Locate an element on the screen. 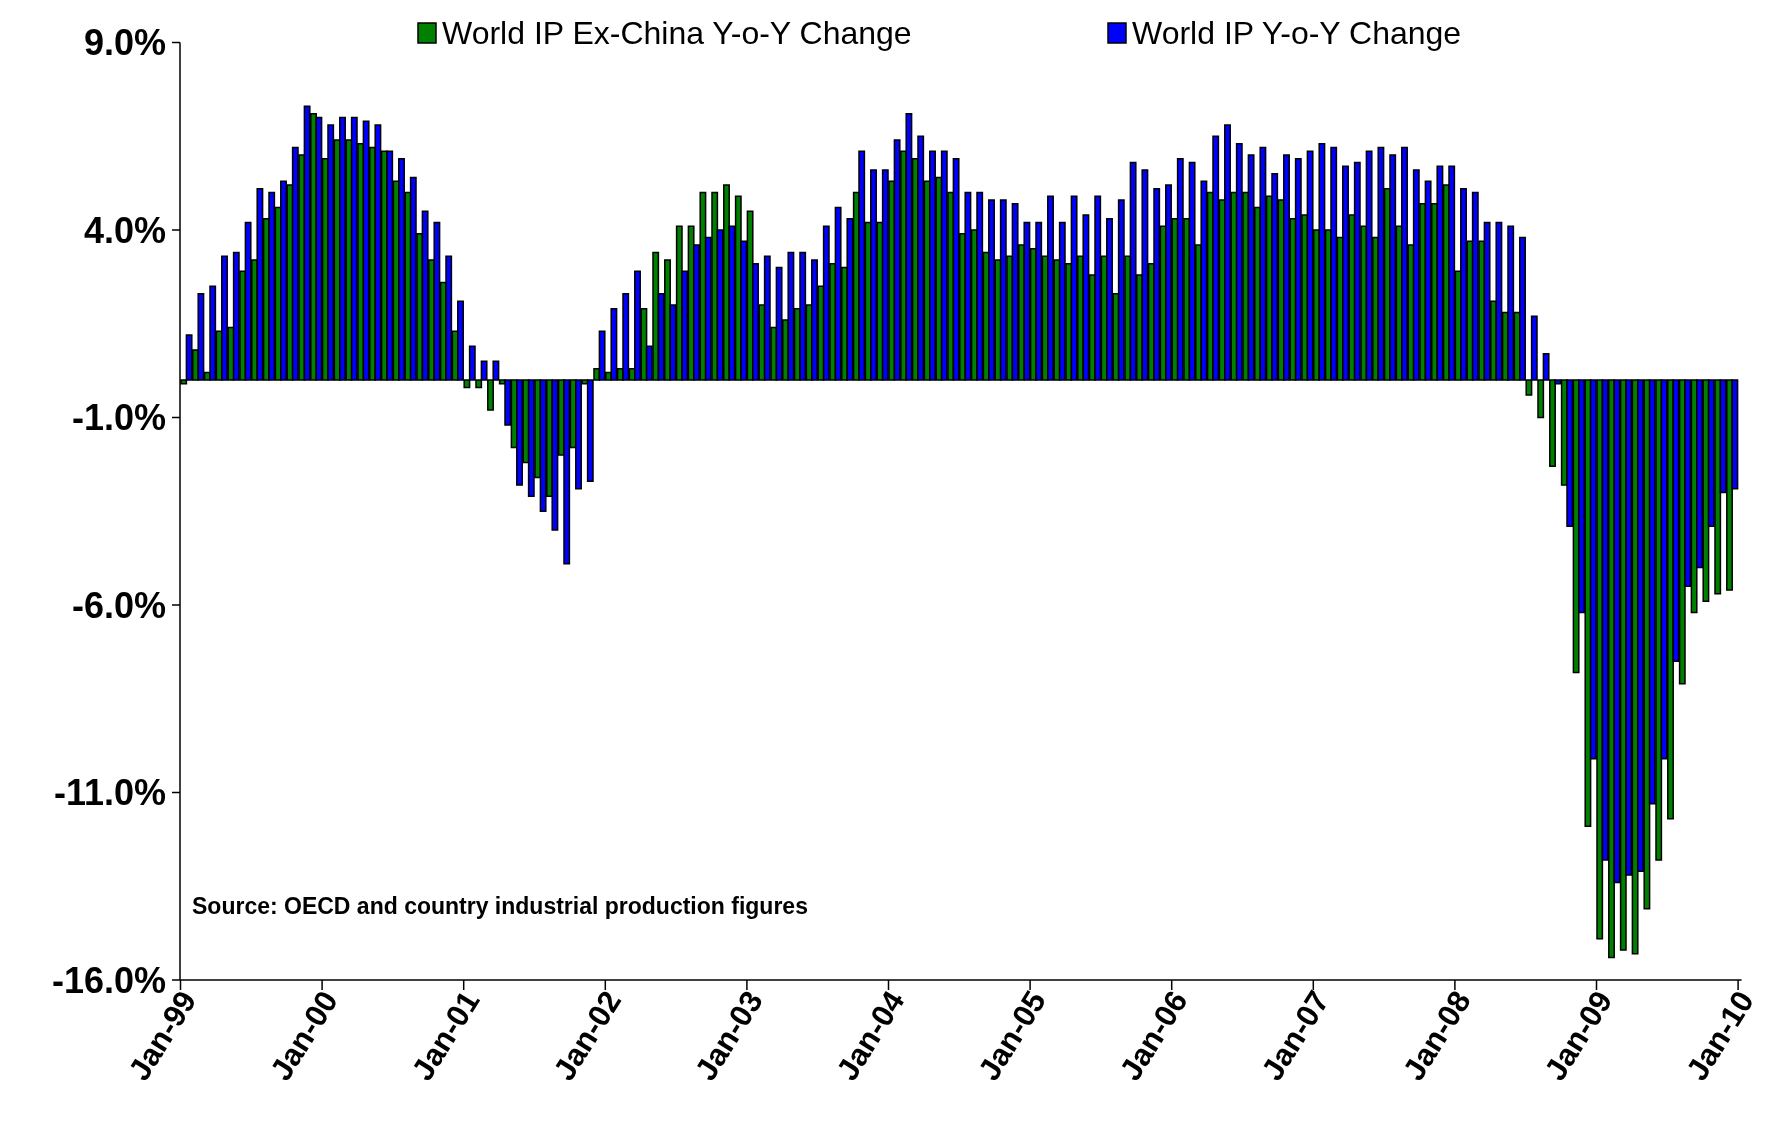  legend-label: World IP Ex-China Y-o-Y Change is located at coordinates (677, 33).